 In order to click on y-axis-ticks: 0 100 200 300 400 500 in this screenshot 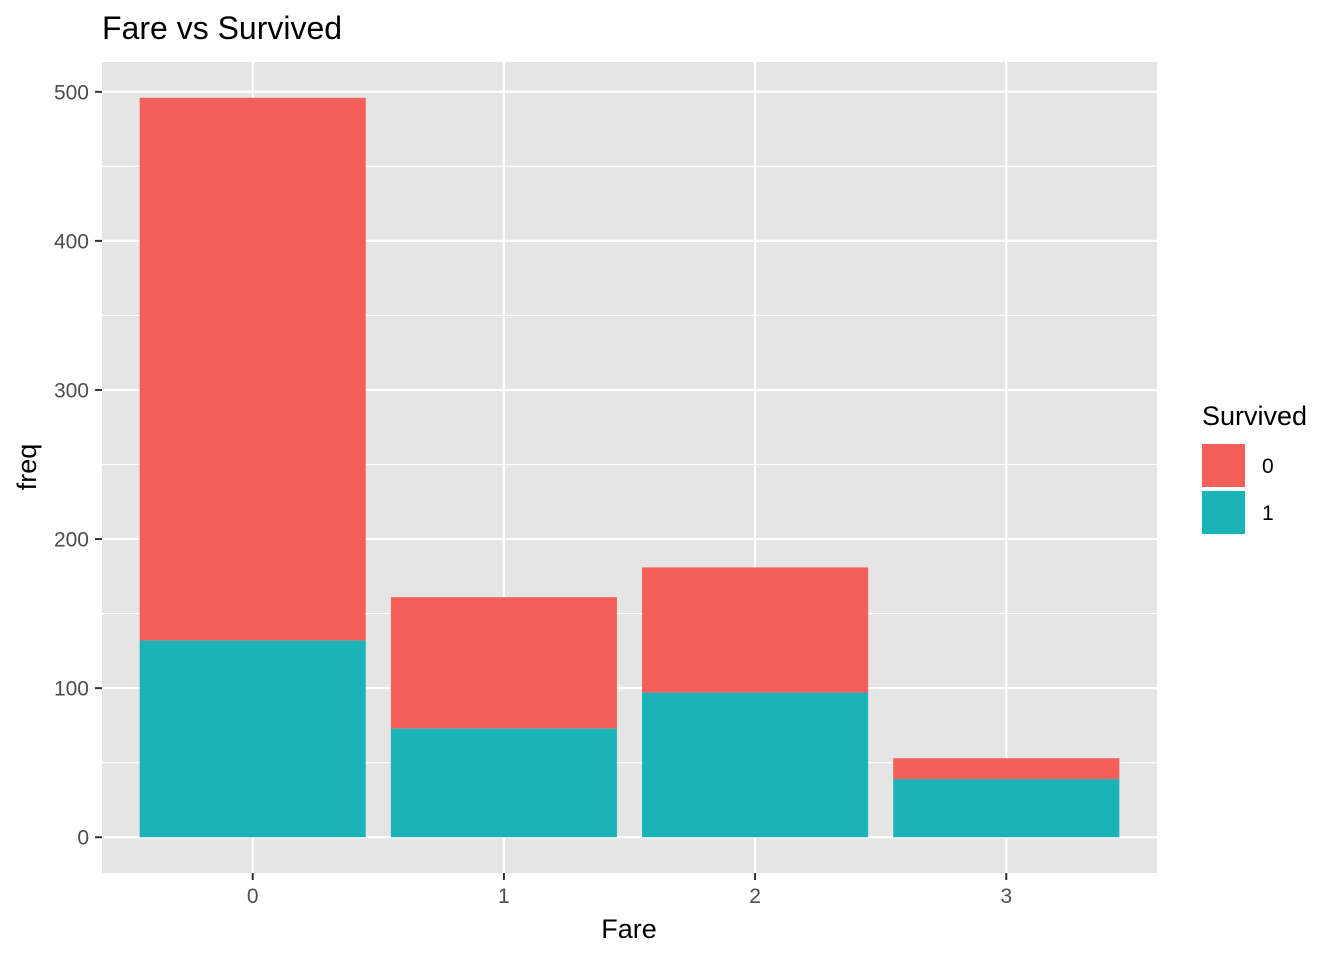, I will do `click(78, 465)`.